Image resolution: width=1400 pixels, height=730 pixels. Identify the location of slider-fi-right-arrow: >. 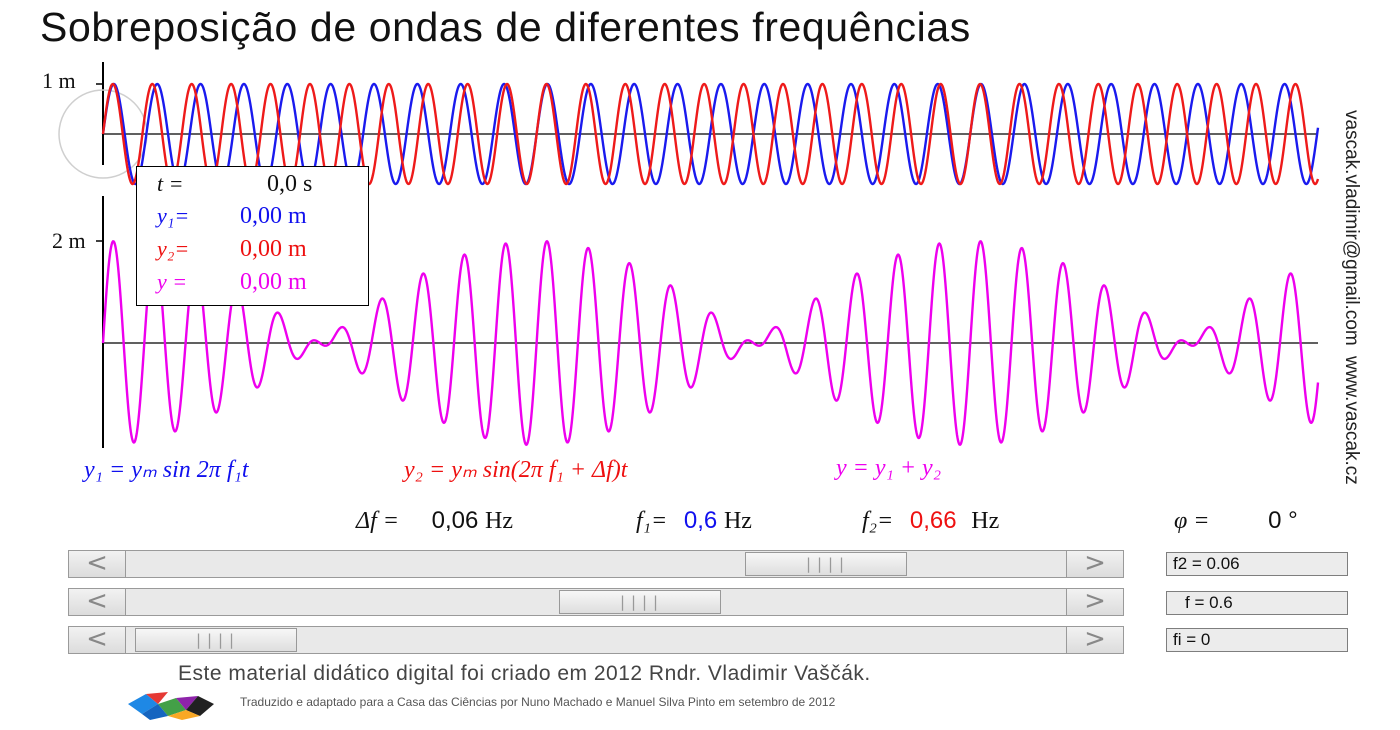
(1094, 639).